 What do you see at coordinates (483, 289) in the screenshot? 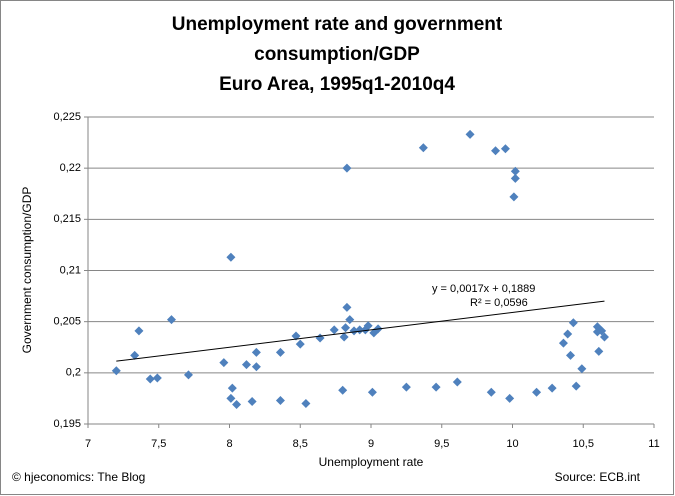
I see `trendline-equation: y = 0,0017x + 0,1889` at bounding box center [483, 289].